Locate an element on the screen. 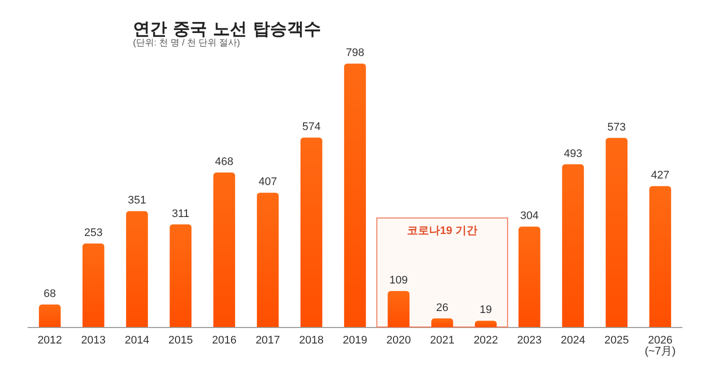  x-tick-label: 2013 is located at coordinates (93, 340).